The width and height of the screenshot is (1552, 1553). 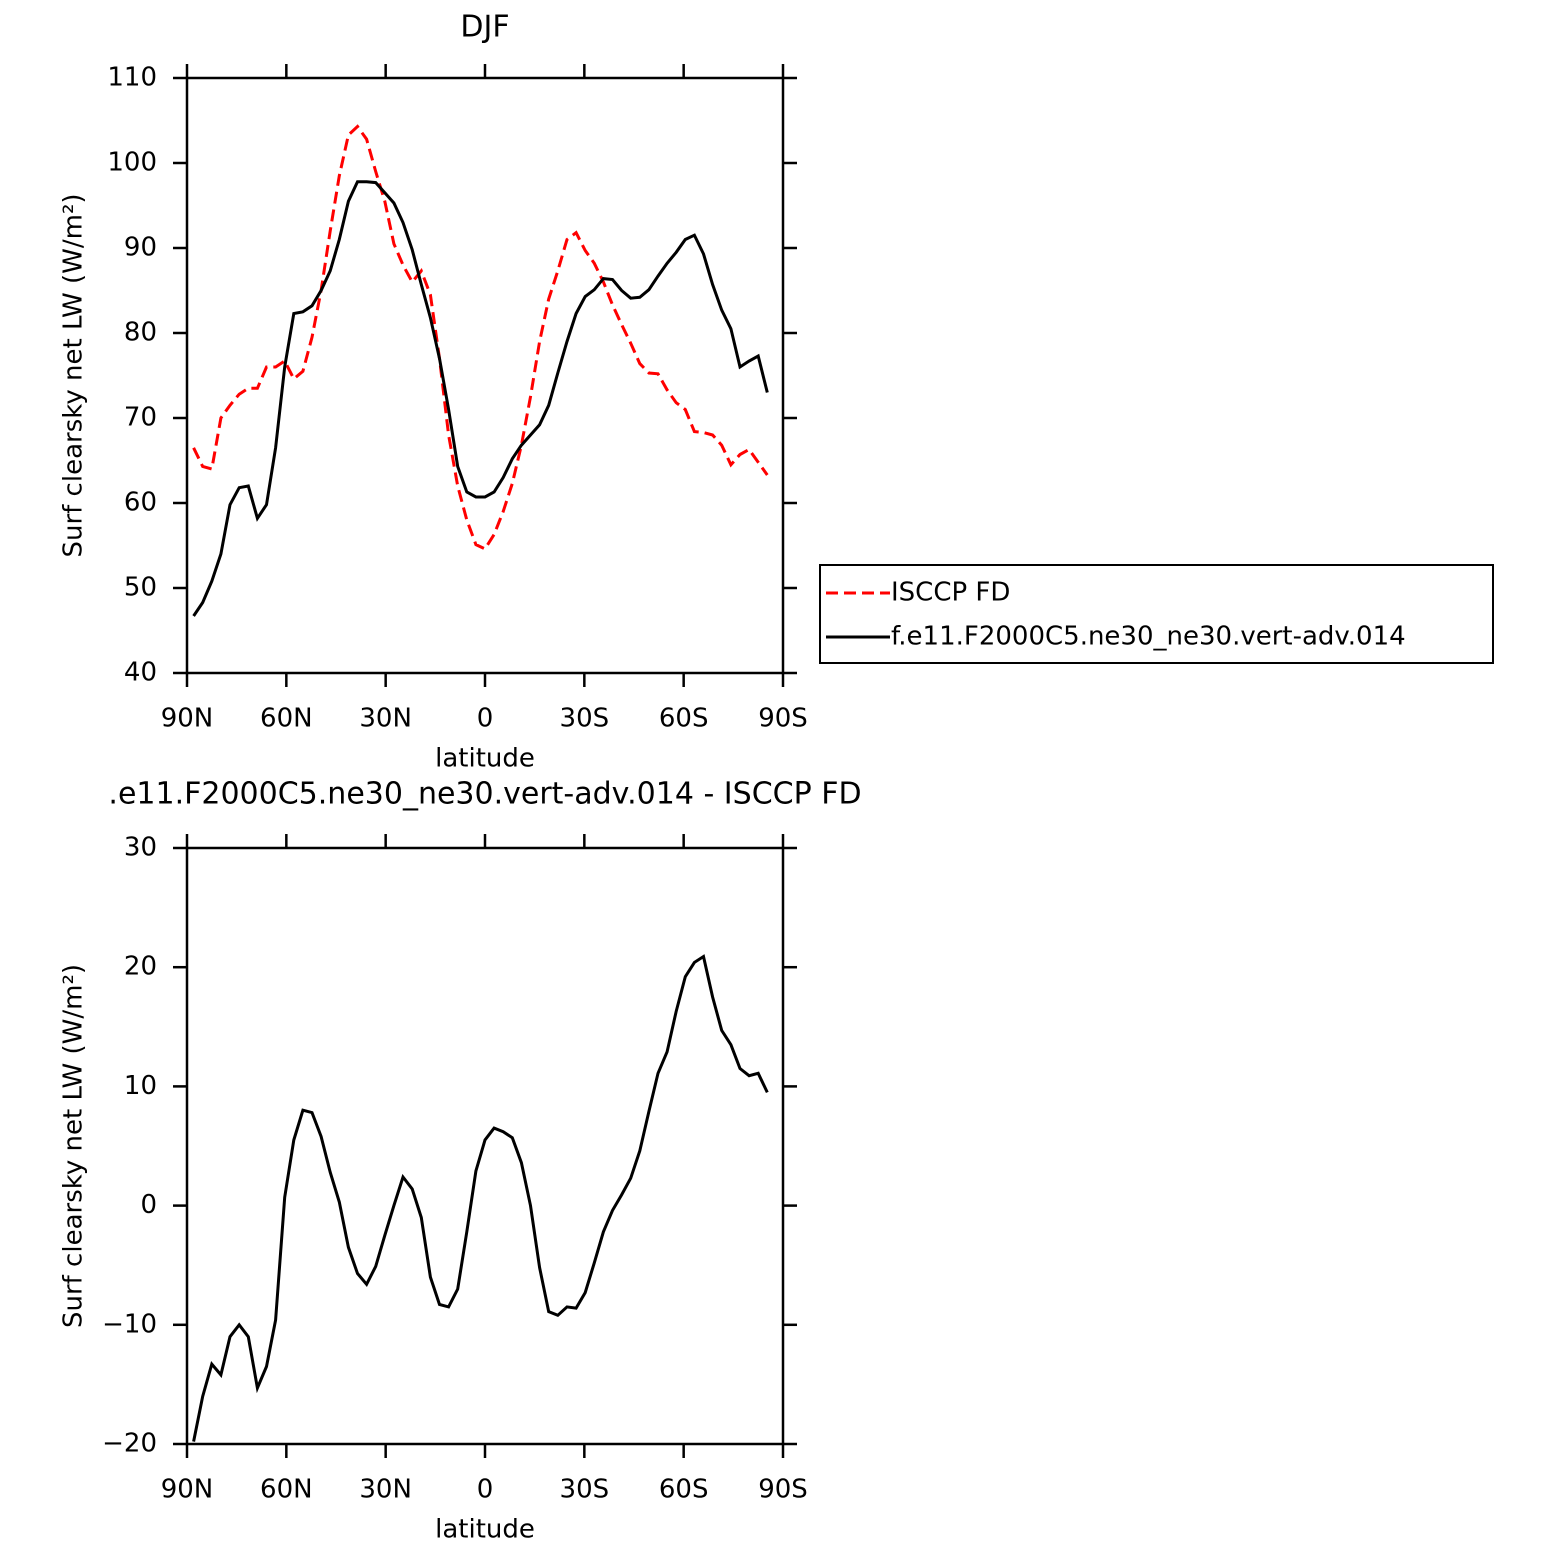 I want to click on y-tick-label: 80, so click(x=140, y=333).